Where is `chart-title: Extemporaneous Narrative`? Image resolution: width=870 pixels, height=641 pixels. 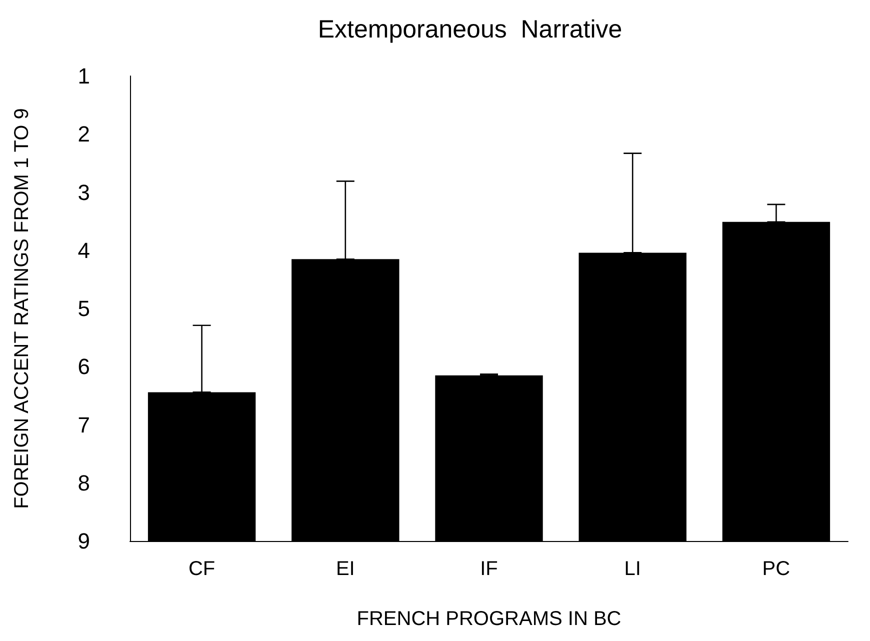
chart-title: Extemporaneous Narrative is located at coordinates (470, 30).